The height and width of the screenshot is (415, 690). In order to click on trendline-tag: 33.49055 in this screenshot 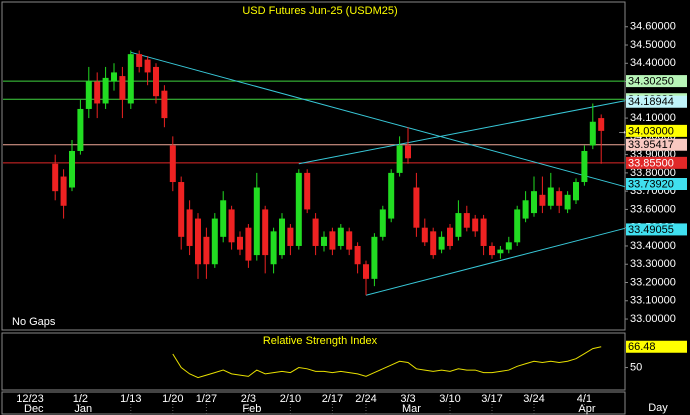, I will do `click(651, 230)`.